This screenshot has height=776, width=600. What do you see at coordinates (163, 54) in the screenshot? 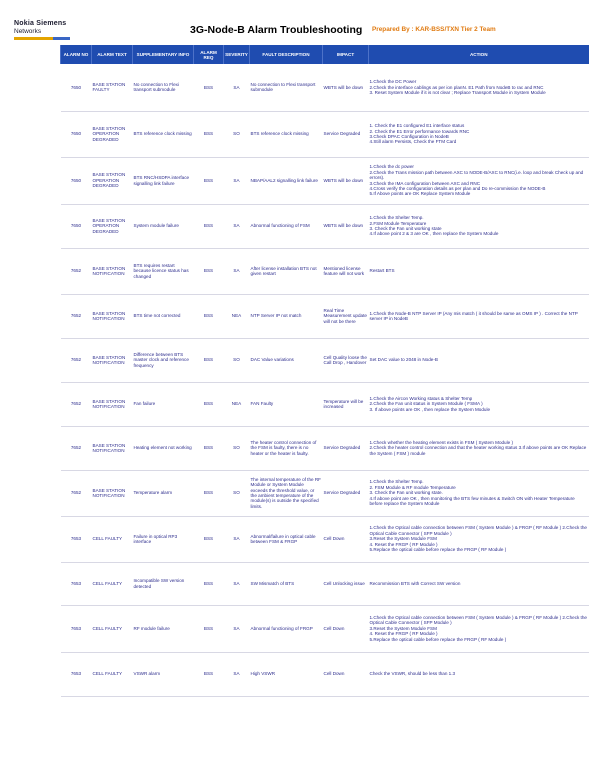
I see `col-header-supplementary-info: SUPPLEMENTARY INFO` at bounding box center [163, 54].